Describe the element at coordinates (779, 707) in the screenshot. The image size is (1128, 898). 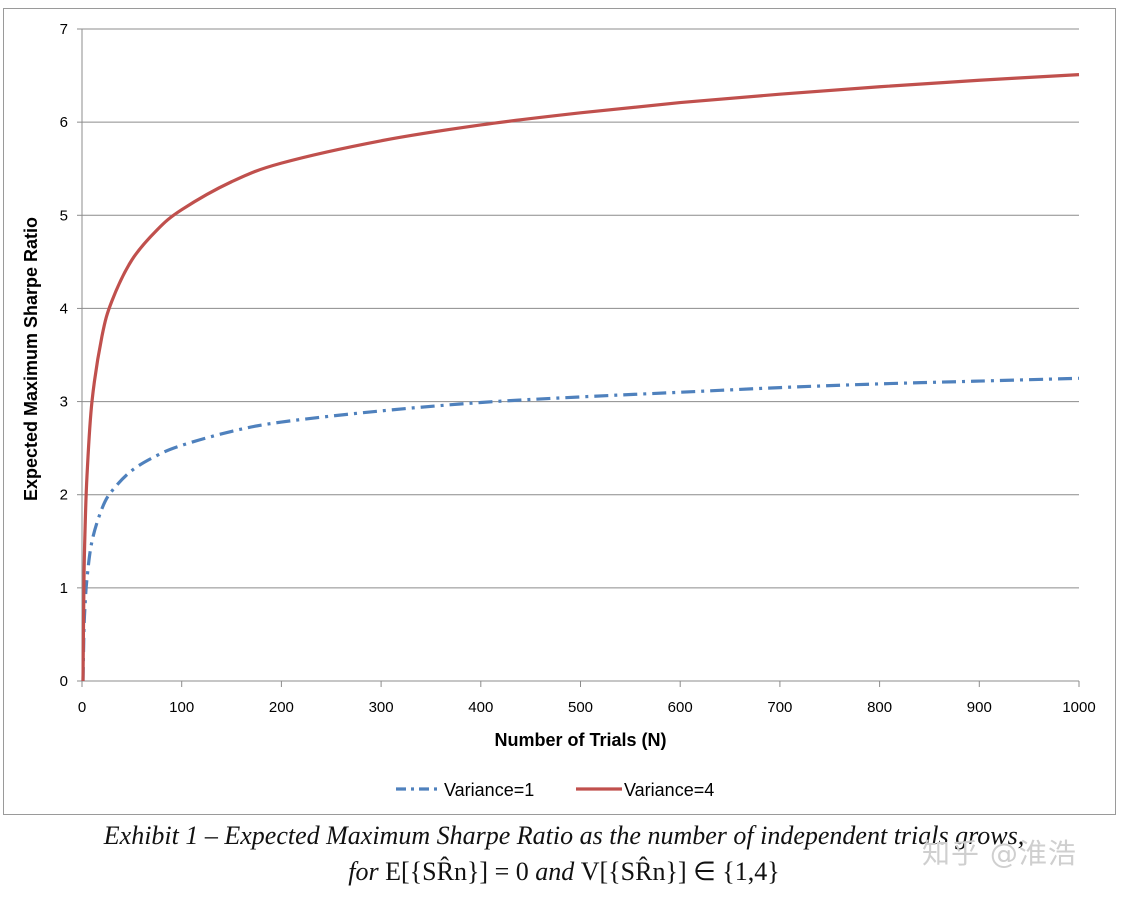
I see `x-tick-label: 700` at that location.